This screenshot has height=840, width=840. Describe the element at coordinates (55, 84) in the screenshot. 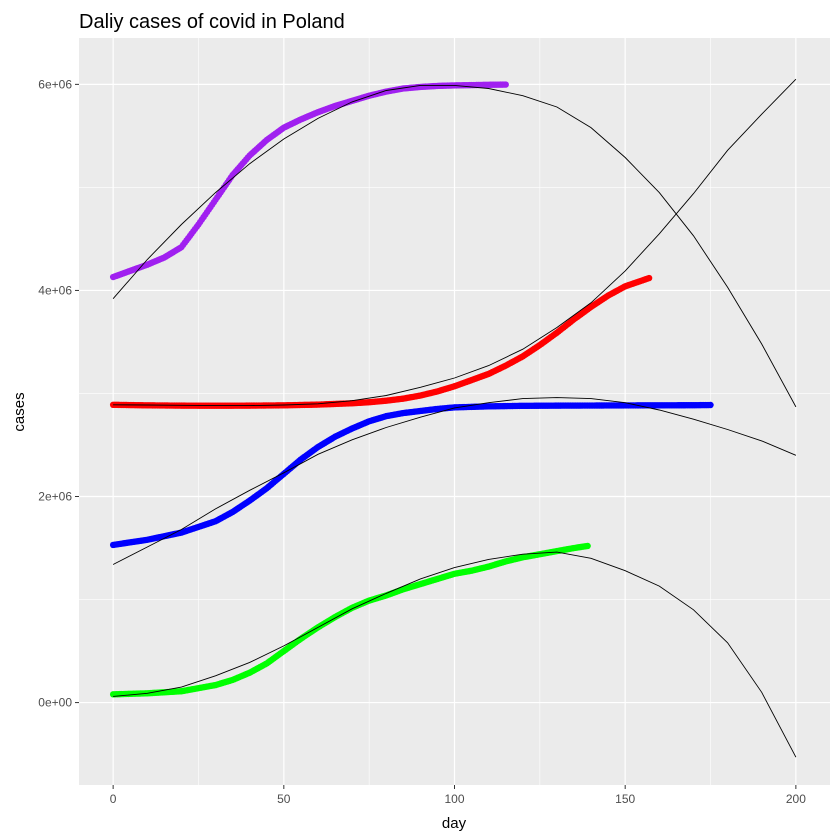

I see `y-tick-label: 6e+06` at that location.